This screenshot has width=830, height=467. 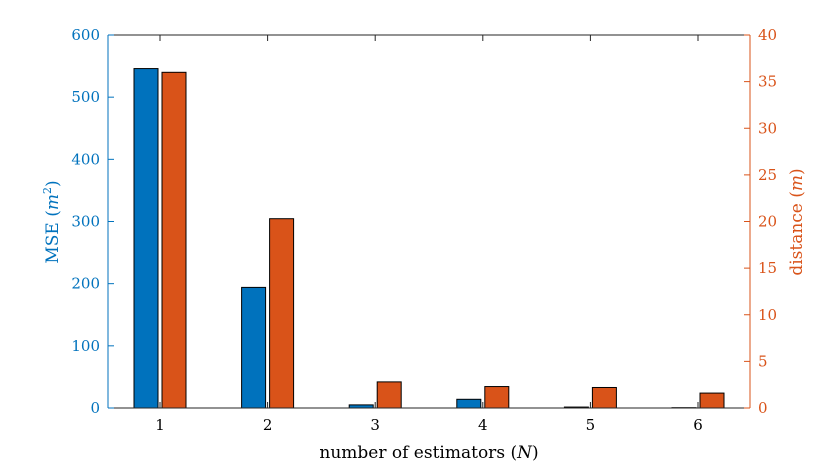 What do you see at coordinates (160, 425) in the screenshot?
I see `x-tick-label-1: 1` at bounding box center [160, 425].